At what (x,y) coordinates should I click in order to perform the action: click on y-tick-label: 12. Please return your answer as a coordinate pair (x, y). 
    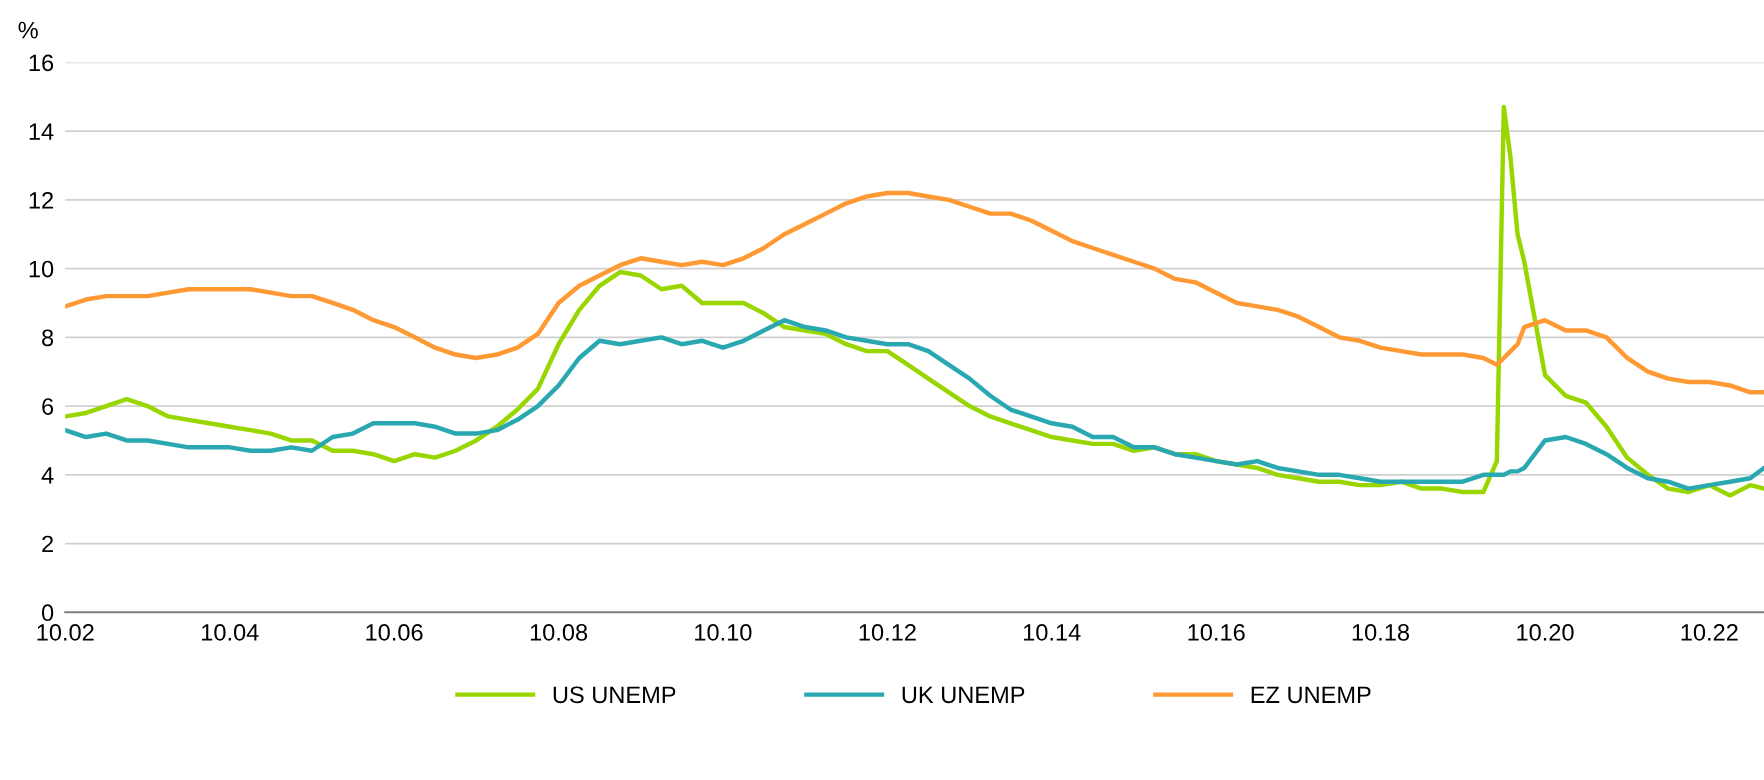
    Looking at the image, I should click on (41, 200).